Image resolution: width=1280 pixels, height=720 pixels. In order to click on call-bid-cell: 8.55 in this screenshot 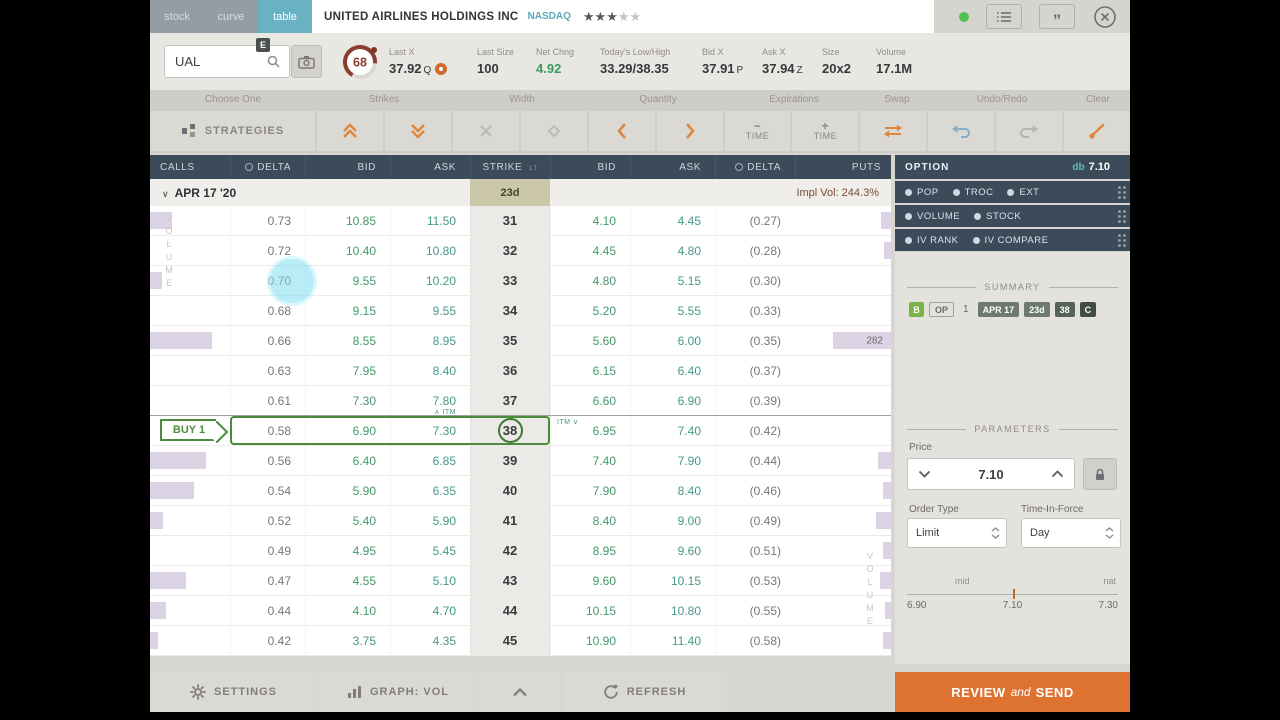, I will do `click(347, 340)`.